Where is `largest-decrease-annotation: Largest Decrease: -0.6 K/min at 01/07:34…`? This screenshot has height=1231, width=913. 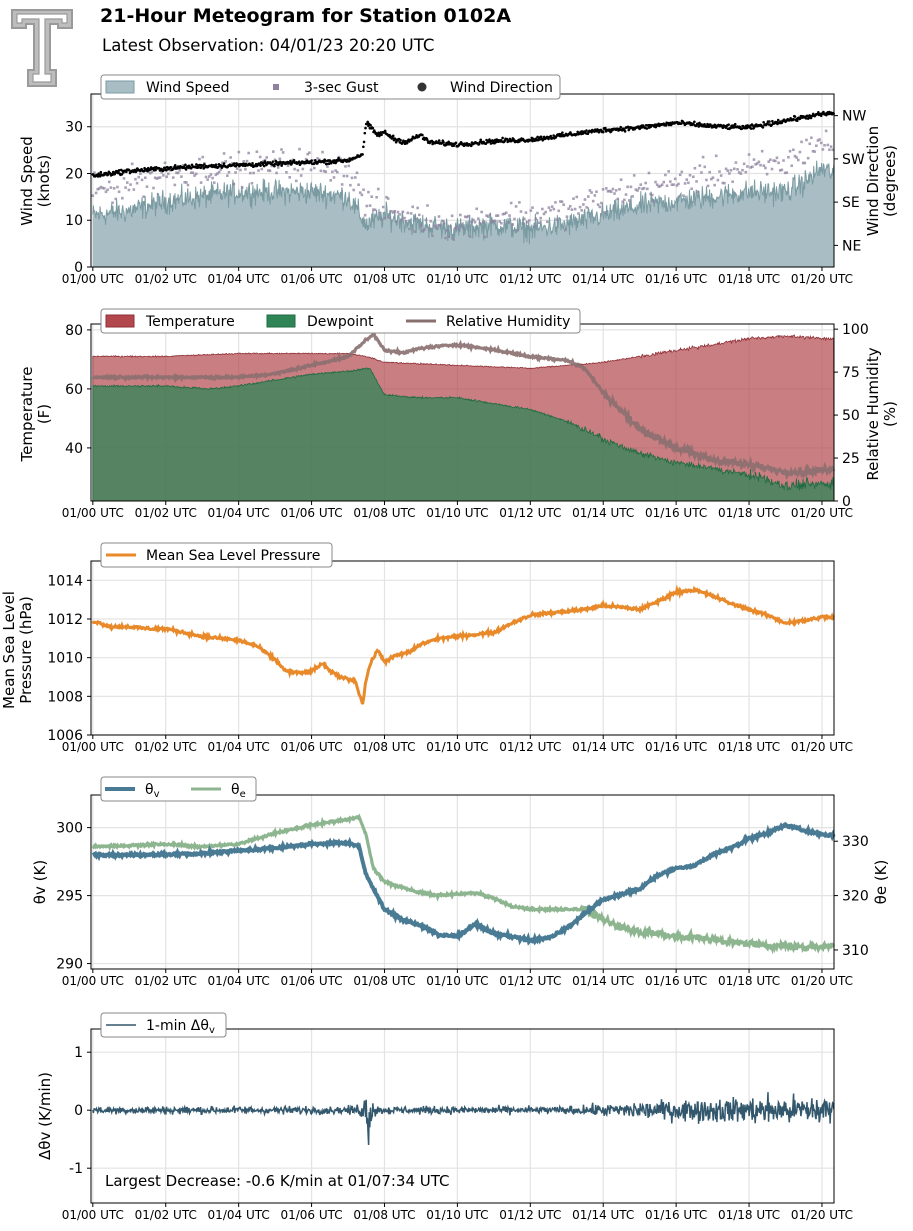 largest-decrease-annotation: Largest Decrease: -0.6 K/min at 01/07:34… is located at coordinates (277, 1181).